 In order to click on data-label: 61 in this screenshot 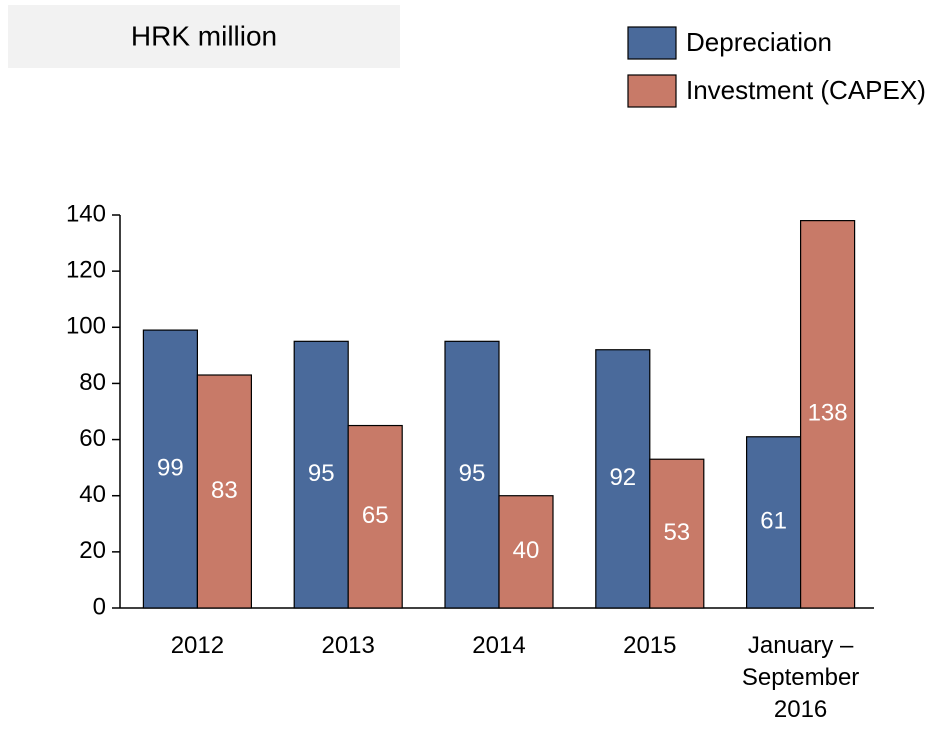, I will do `click(773, 521)`.